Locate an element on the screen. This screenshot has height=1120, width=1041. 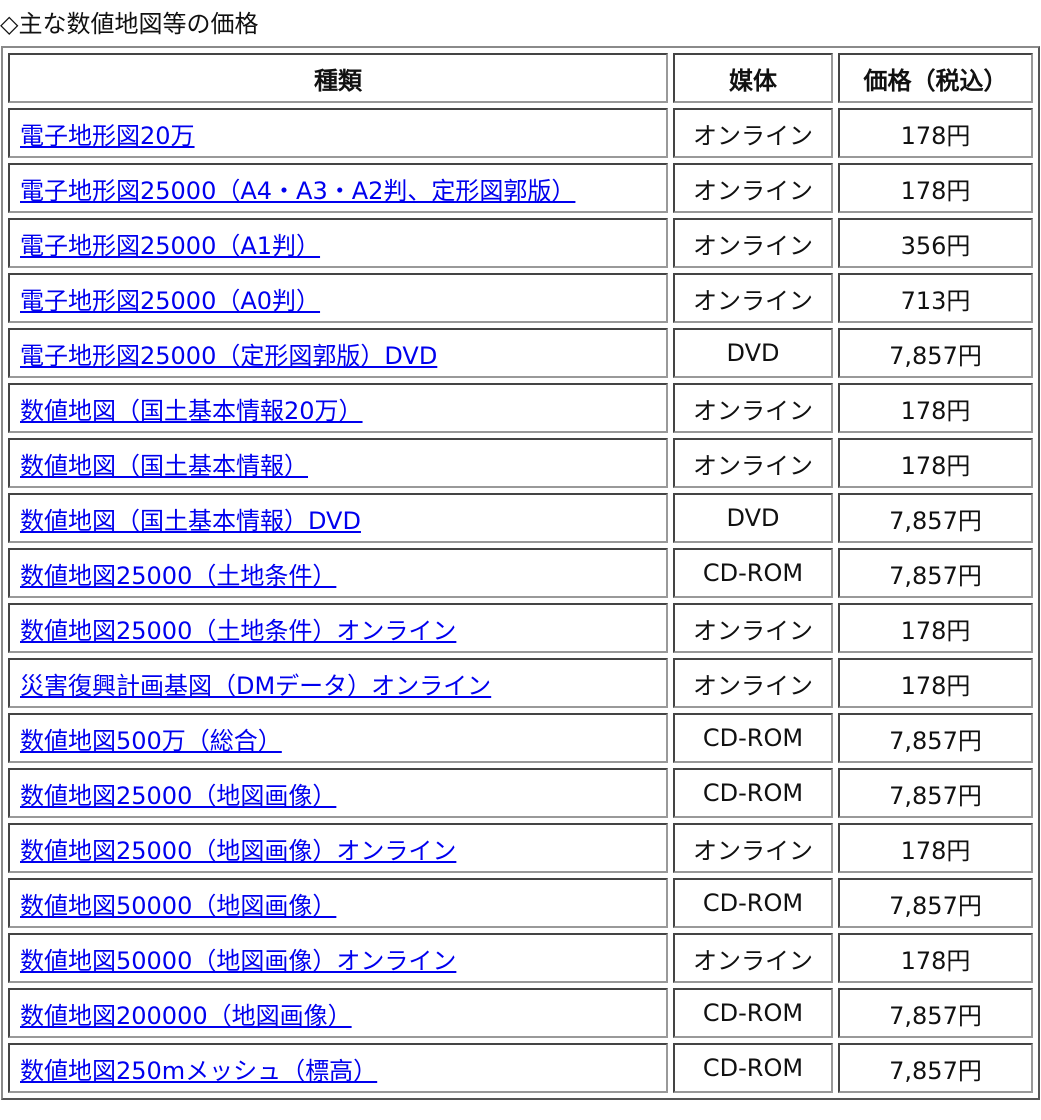
table-row: 電子地形図20万 オンライン 178円 is located at coordinates (520, 133).